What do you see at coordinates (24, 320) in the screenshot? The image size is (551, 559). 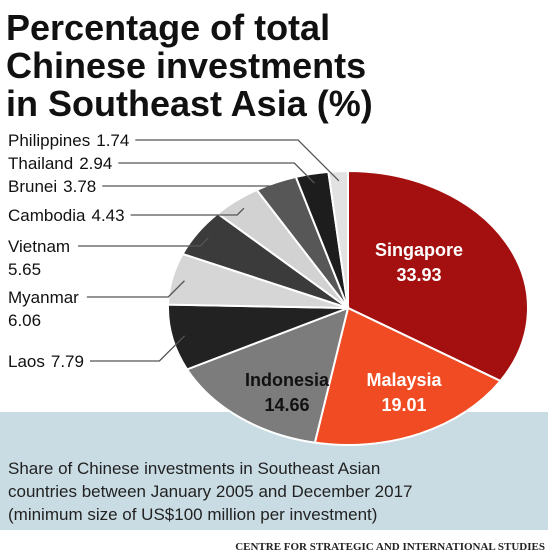 I see `value-label: 6.06` at bounding box center [24, 320].